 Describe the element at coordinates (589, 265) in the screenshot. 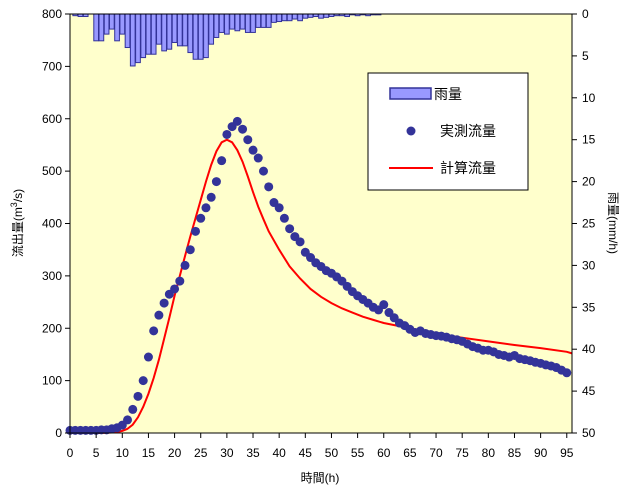

I see `y-right-tick-label: 30` at that location.